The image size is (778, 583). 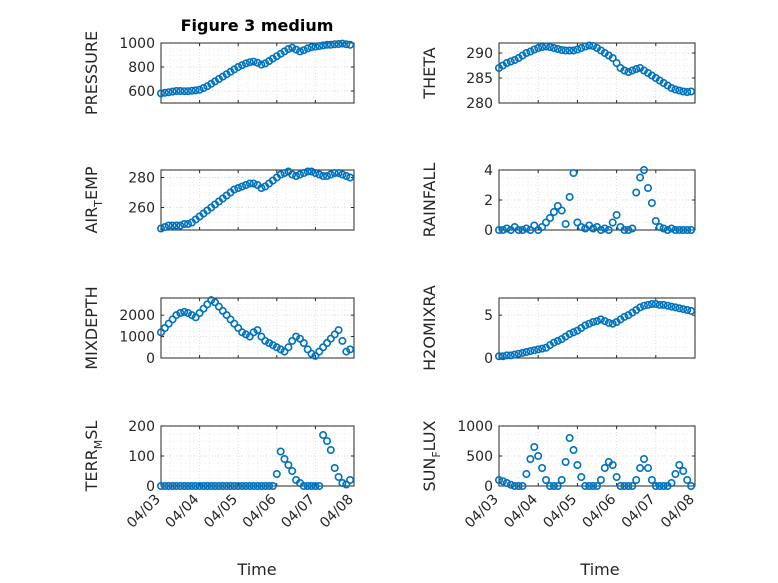 What do you see at coordinates (337, 512) in the screenshot?
I see `x-tick-label: 04/08` at bounding box center [337, 512].